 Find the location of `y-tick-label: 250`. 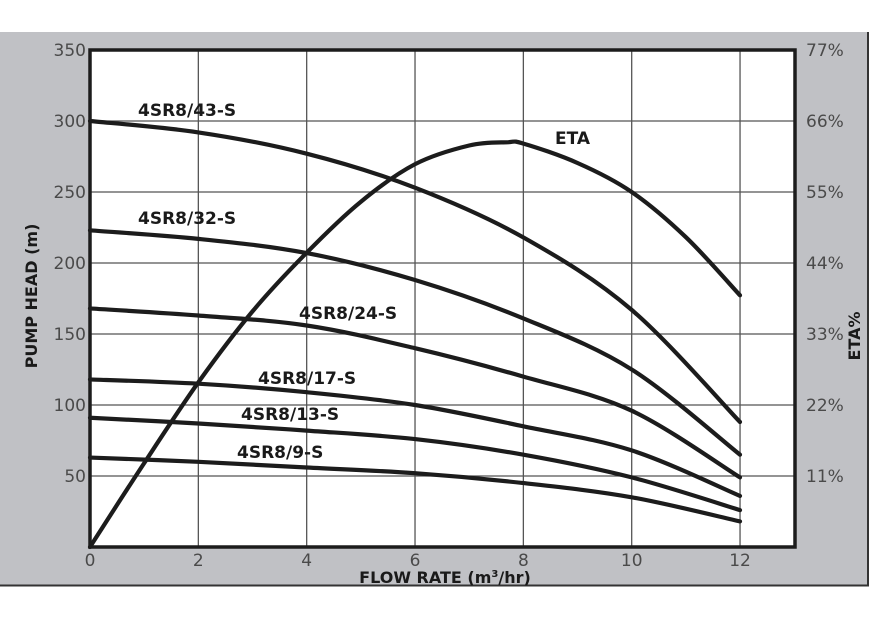

y-tick-label: 250 is located at coordinates (70, 193).